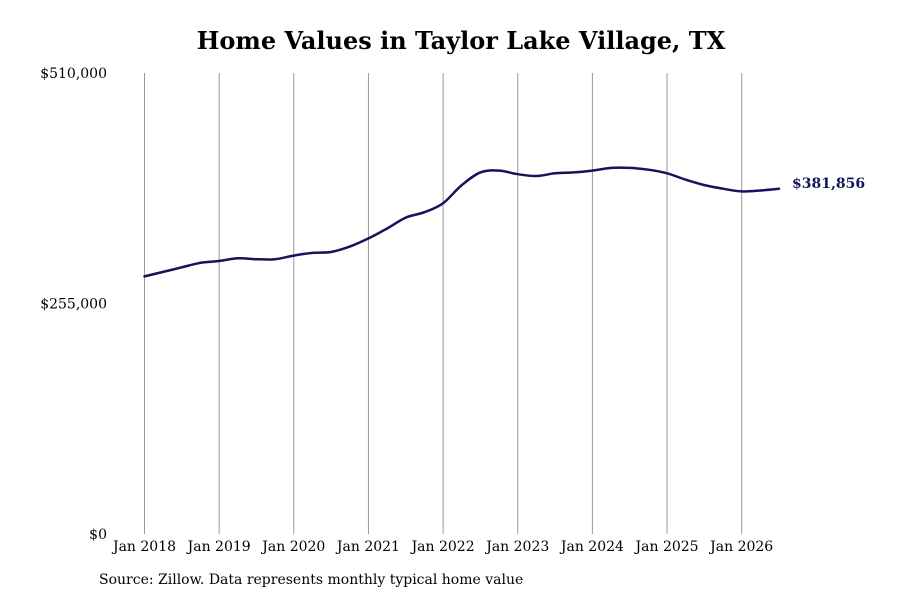 The image size is (900, 600). What do you see at coordinates (292, 547) in the screenshot?
I see `x-tick-label: Jan 2020` at bounding box center [292, 547].